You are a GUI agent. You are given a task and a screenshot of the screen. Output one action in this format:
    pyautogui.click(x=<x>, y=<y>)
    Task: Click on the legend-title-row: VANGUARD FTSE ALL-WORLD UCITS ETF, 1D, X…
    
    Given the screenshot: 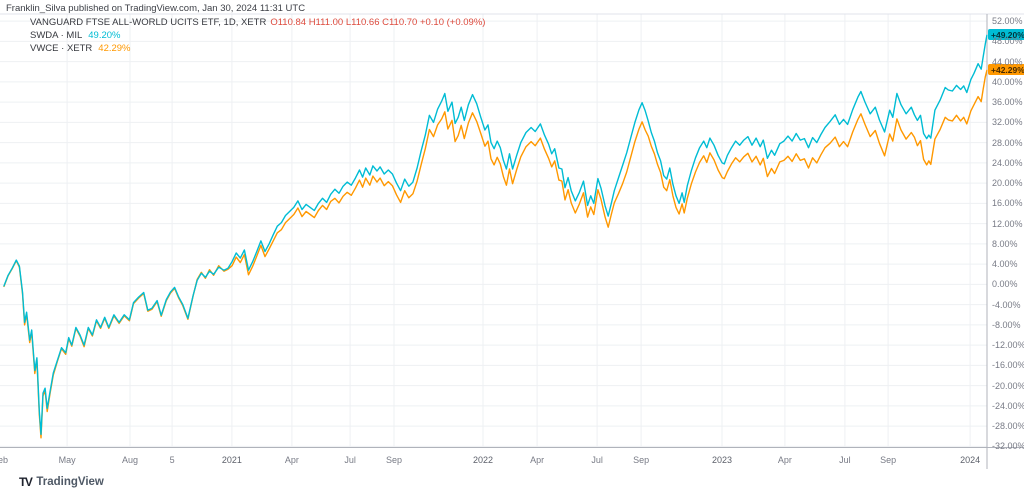 What is the action you would take?
    pyautogui.click(x=257, y=22)
    